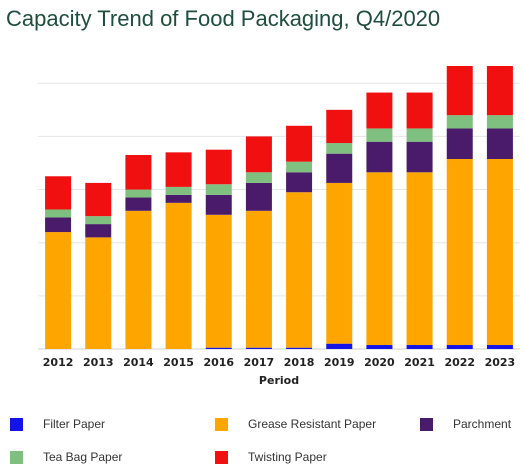 The width and height of the screenshot is (524, 470). I want to click on bar-segment-tea-bag-paper-2022, so click(459, 122).